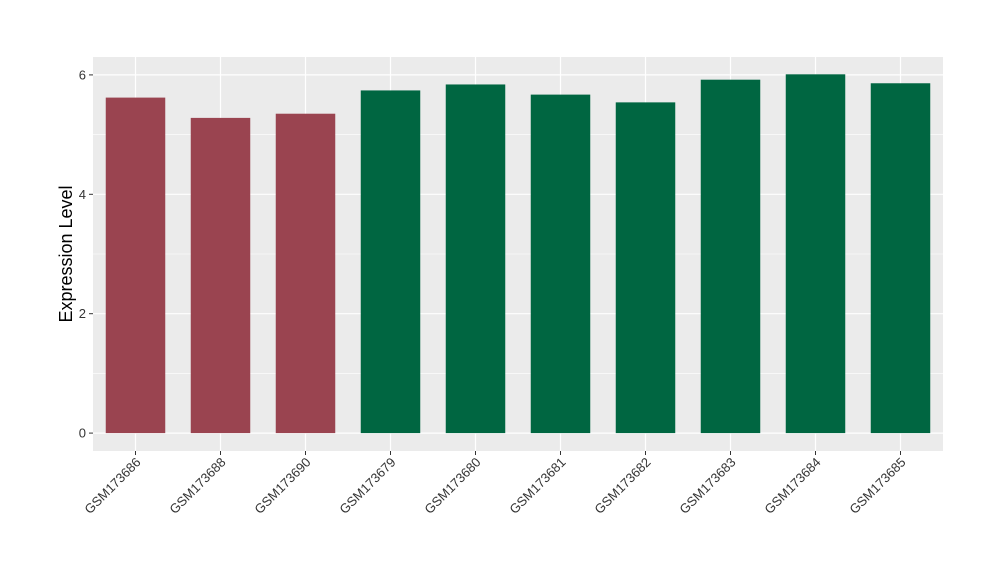  Describe the element at coordinates (792, 486) in the screenshot. I see `x-tick-label: GSM173684` at that location.